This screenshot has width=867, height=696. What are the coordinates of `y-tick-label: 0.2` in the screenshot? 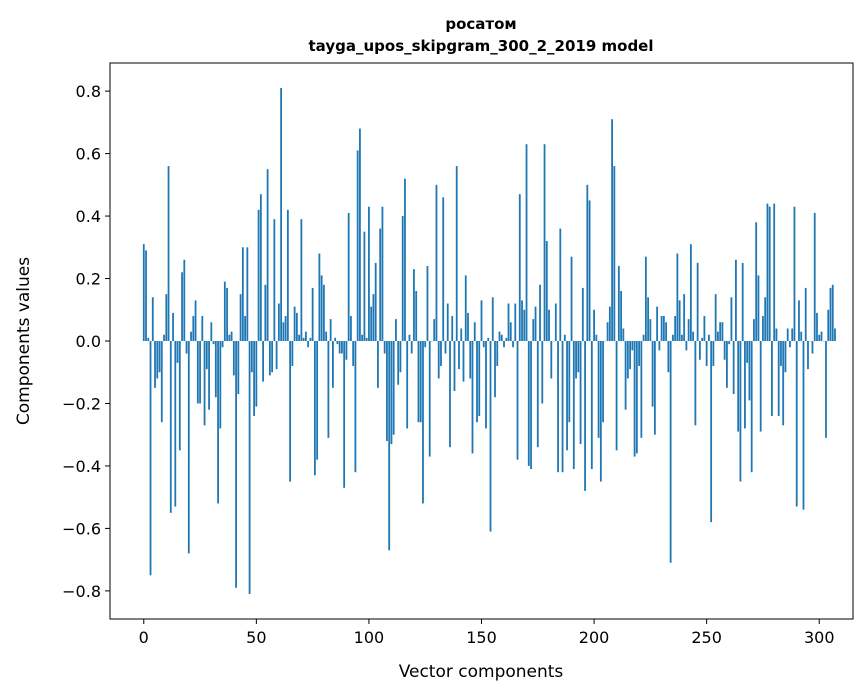 It's located at (88, 279).